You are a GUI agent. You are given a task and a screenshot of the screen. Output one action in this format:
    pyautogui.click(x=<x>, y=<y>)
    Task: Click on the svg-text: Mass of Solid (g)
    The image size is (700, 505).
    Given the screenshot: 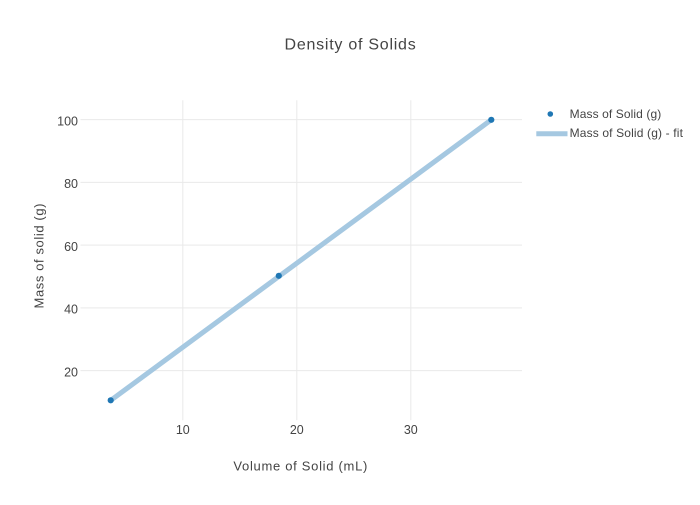 What is the action you would take?
    pyautogui.click(x=616, y=114)
    